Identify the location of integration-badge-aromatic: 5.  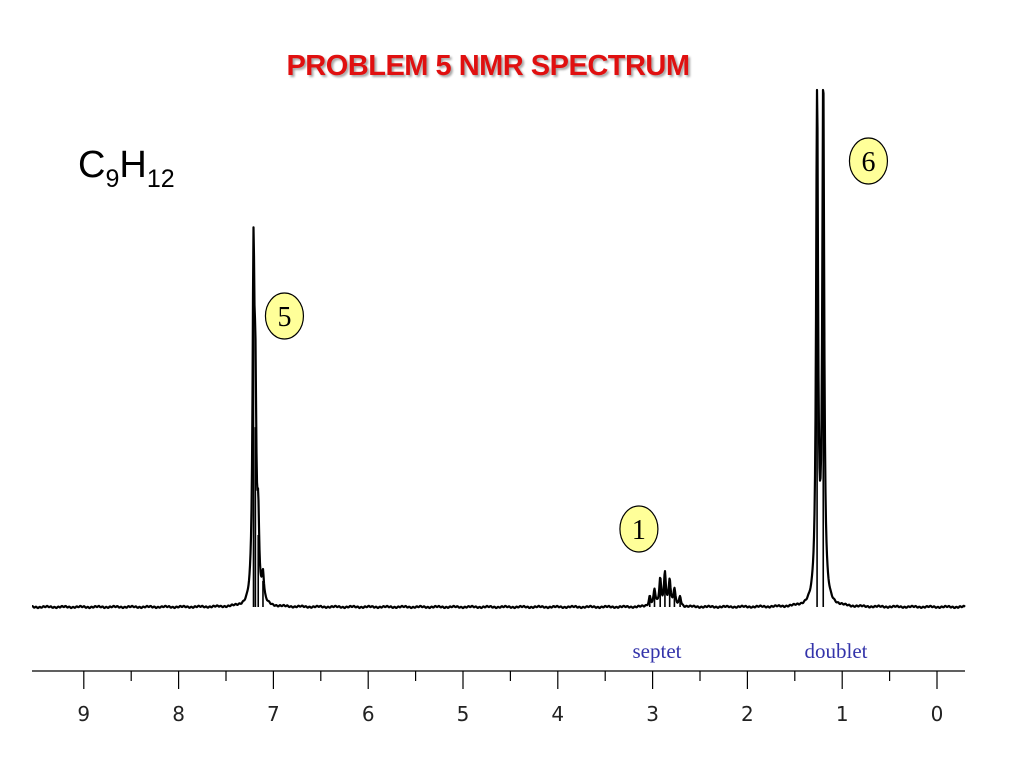
(284, 316).